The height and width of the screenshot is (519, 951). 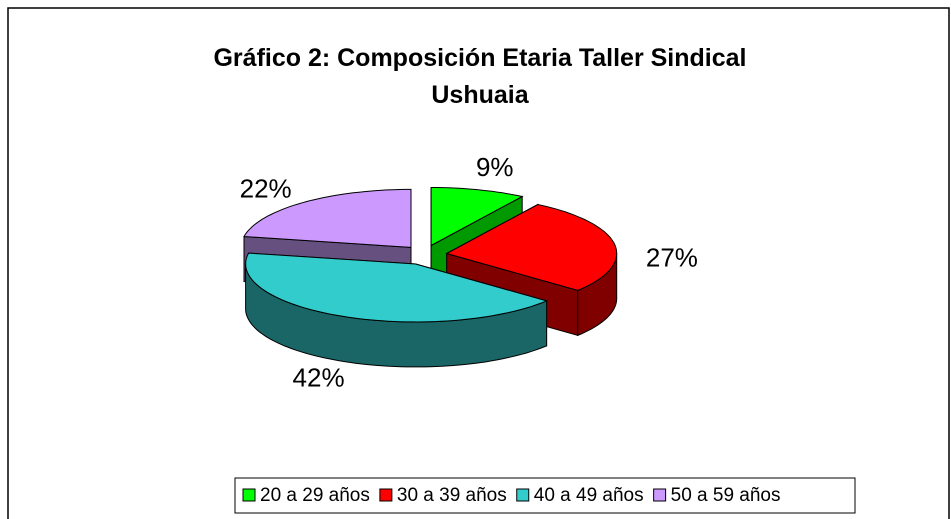 What do you see at coordinates (319, 378) in the screenshot?
I see `data-label: 42%` at bounding box center [319, 378].